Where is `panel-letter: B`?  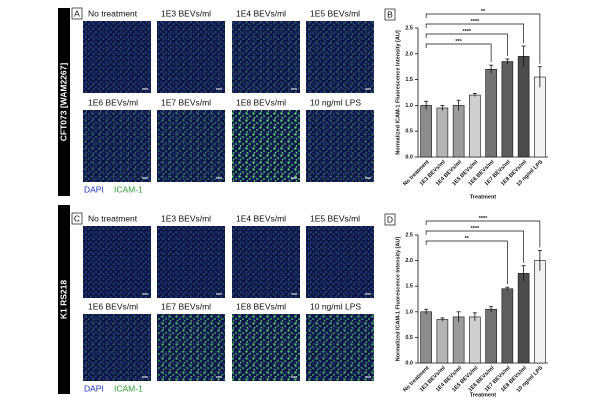
panel-letter: B is located at coordinates (390, 14).